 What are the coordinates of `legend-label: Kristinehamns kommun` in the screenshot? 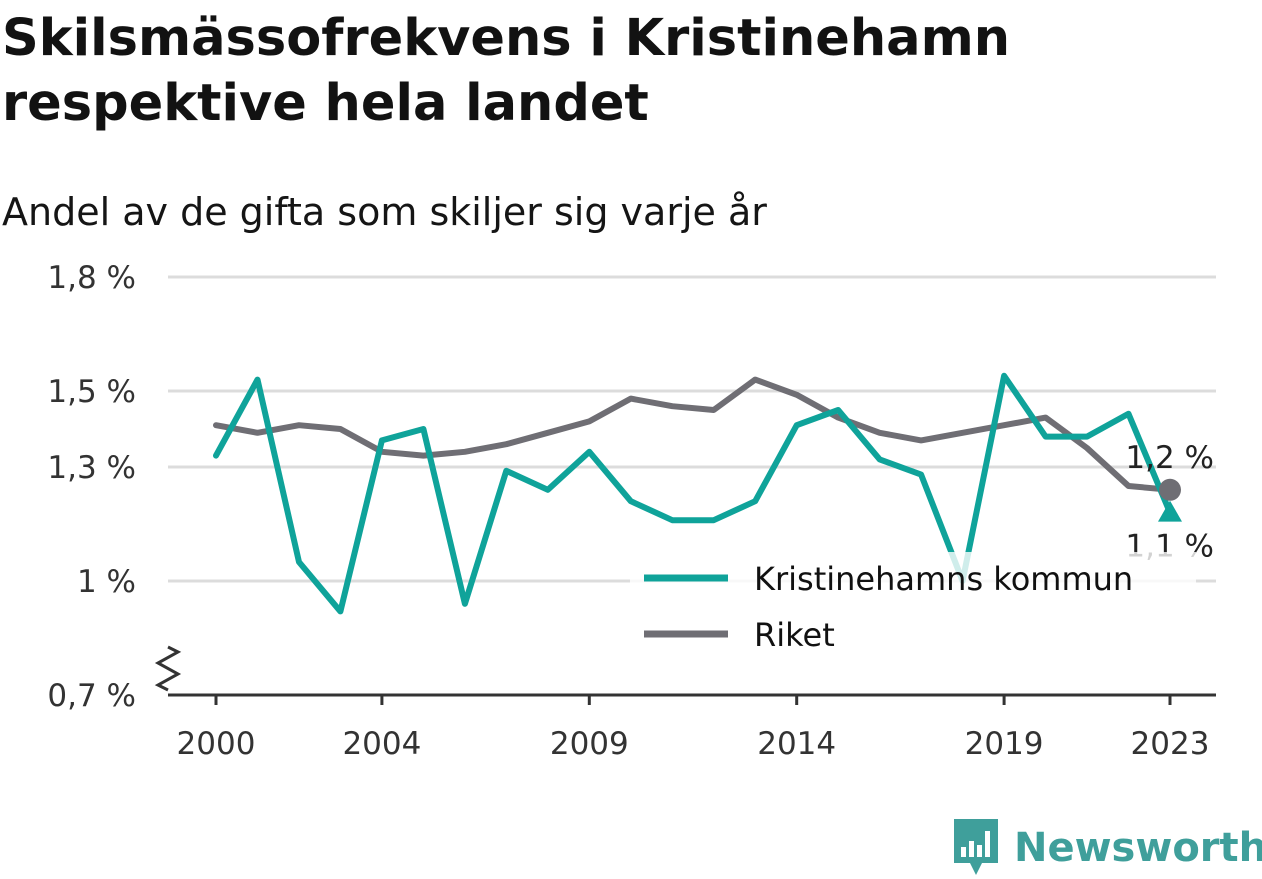 It's located at (943, 579).